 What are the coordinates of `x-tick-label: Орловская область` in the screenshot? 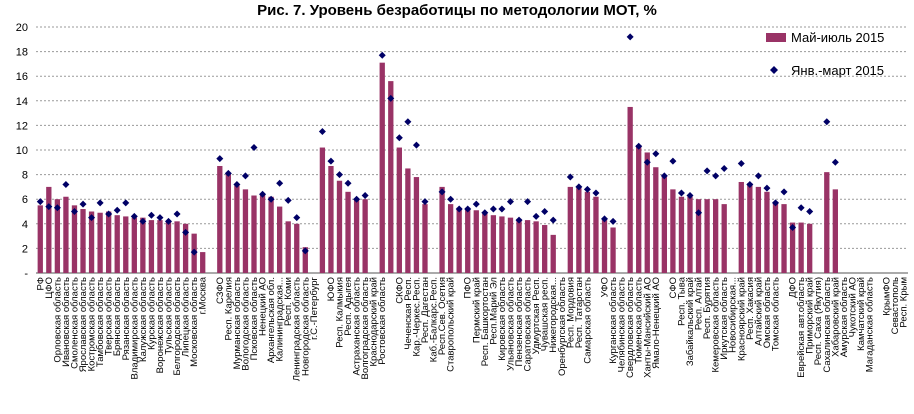 It's located at (57, 320).